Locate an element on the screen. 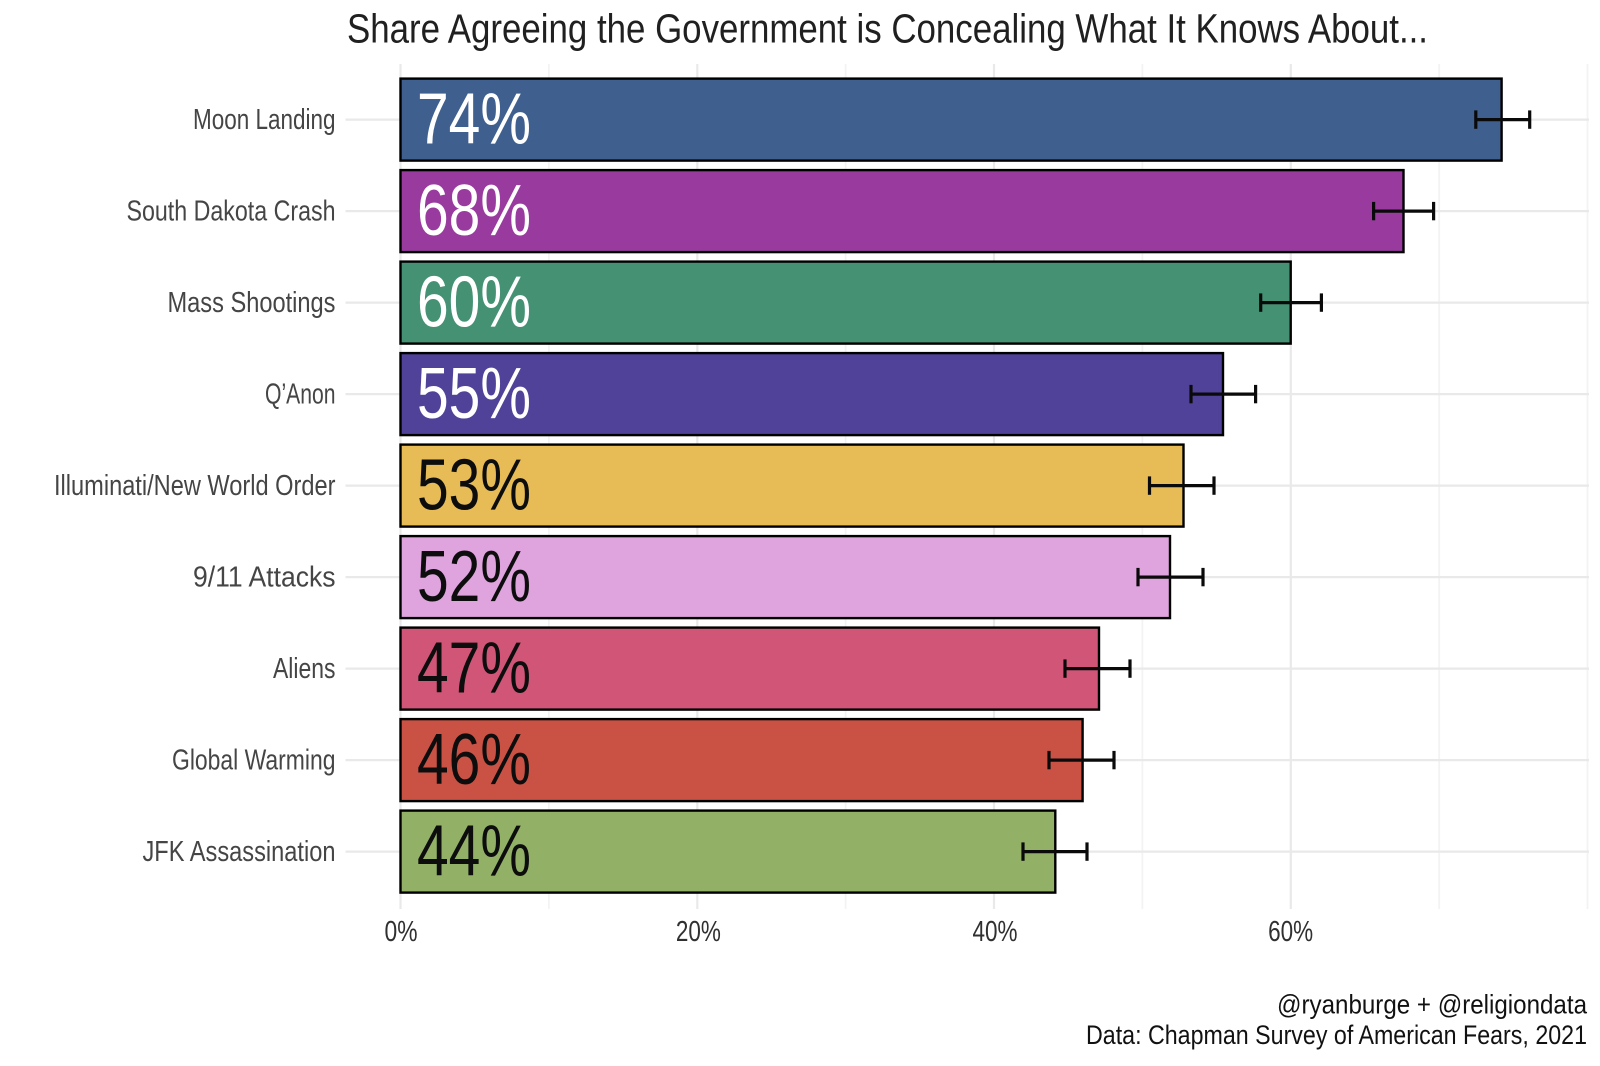 The height and width of the screenshot is (1066, 1600). svg-text: 46% is located at coordinates (474, 759).